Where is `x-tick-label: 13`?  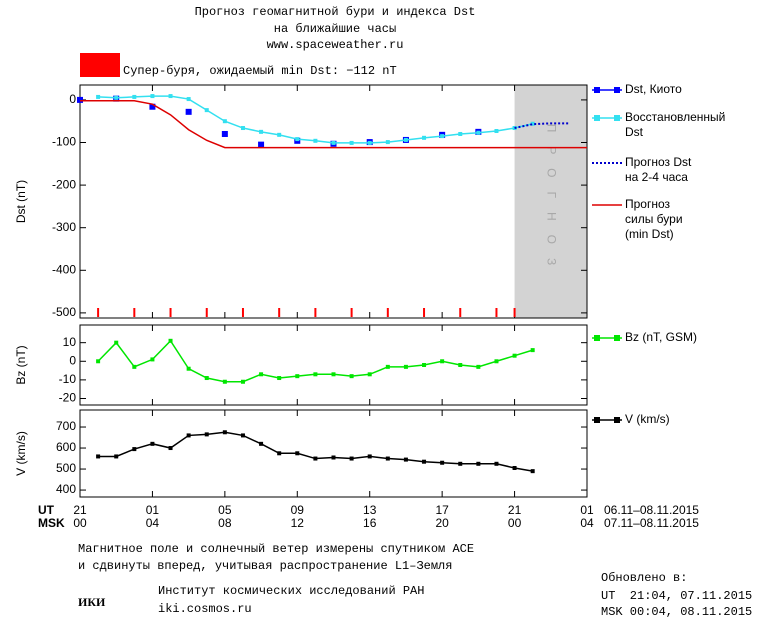 x-tick-label: 13 is located at coordinates (370, 510).